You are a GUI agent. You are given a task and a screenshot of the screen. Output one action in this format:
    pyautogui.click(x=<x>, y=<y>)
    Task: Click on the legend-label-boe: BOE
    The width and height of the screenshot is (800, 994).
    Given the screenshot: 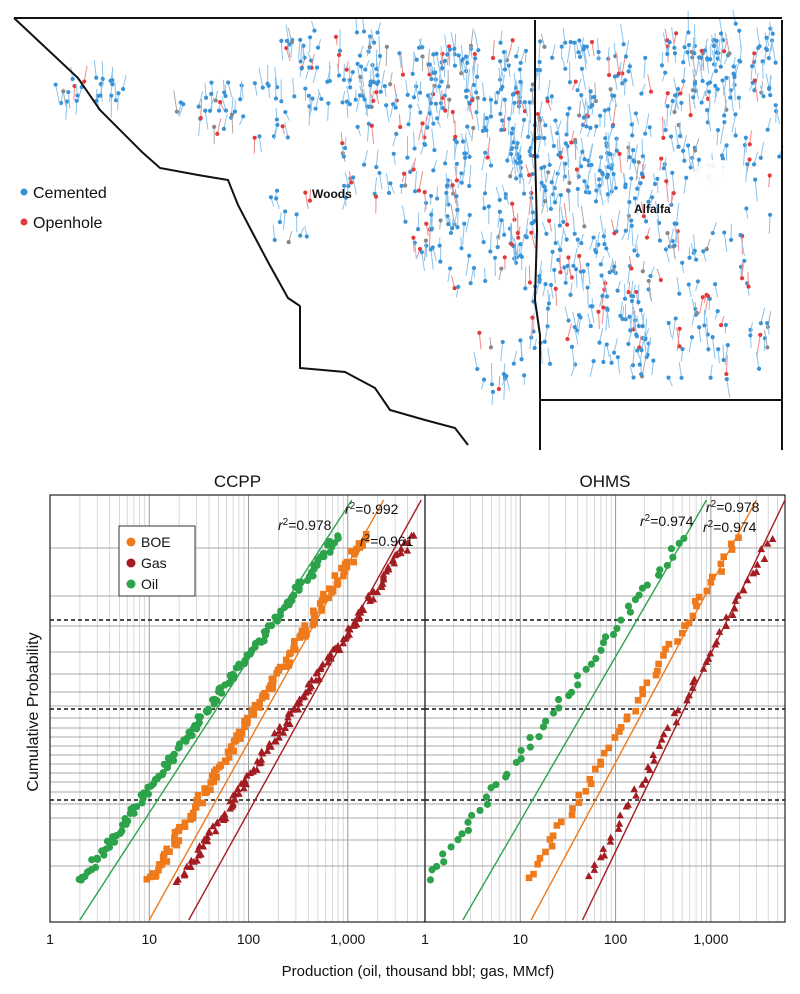 What is the action you would take?
    pyautogui.click(x=156, y=542)
    